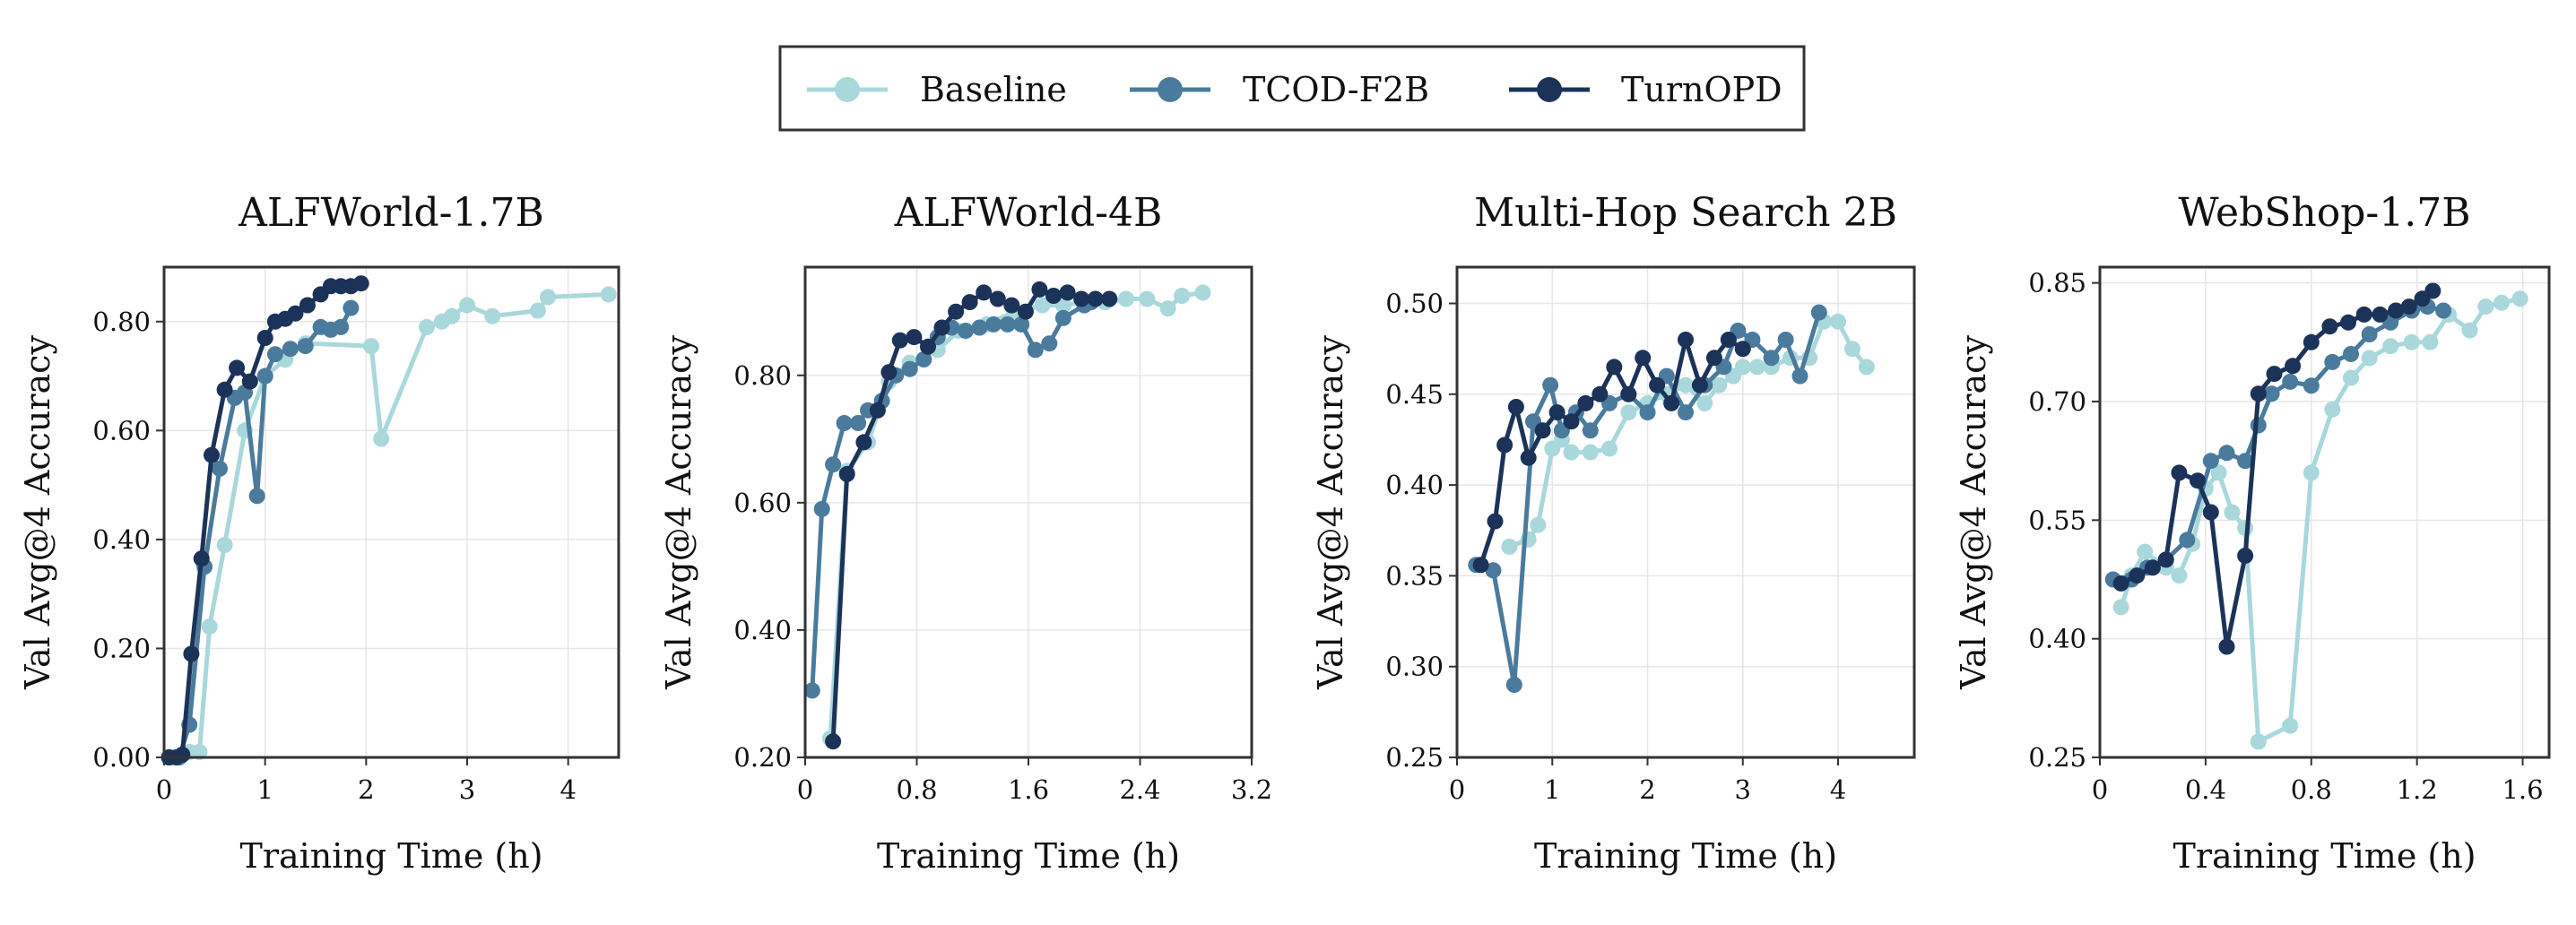 The image size is (2576, 925). I want to click on x-tick-label: 3.2, so click(1251, 789).